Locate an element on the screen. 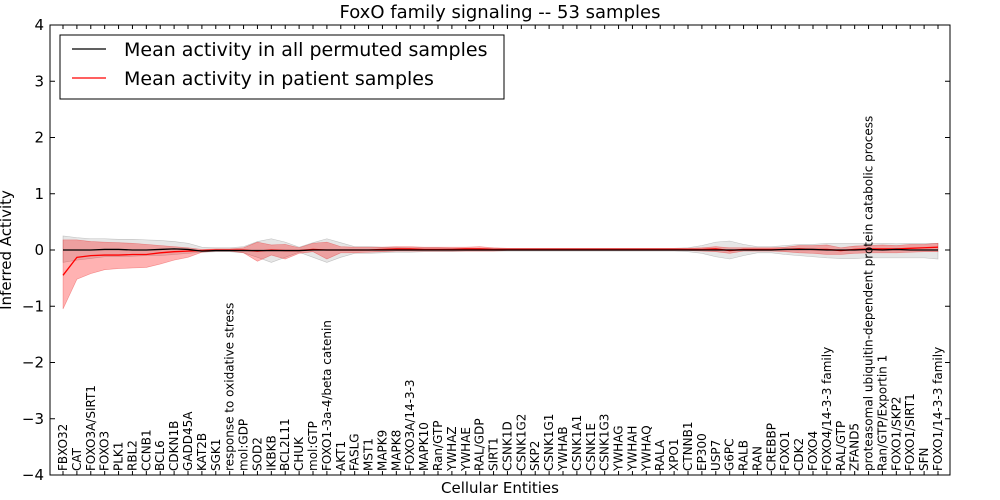 The height and width of the screenshot is (500, 1000). x-tick-label: EP300 is located at coordinates (702, 452).